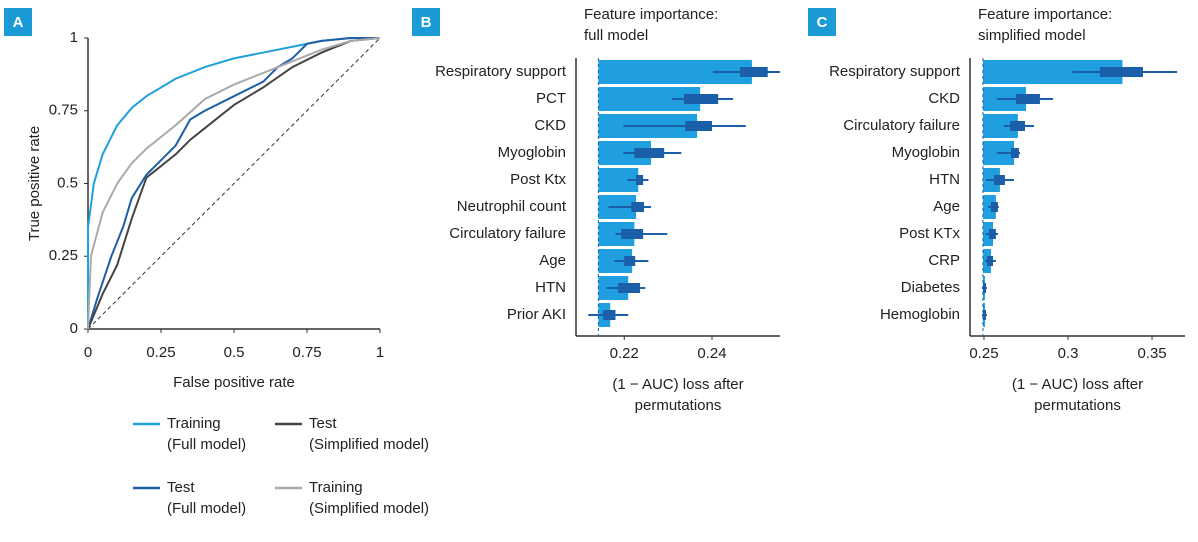 Image resolution: width=1198 pixels, height=542 pixels. Describe the element at coordinates (306, 352) in the screenshot. I see `x-tick-label: 0.75` at that location.